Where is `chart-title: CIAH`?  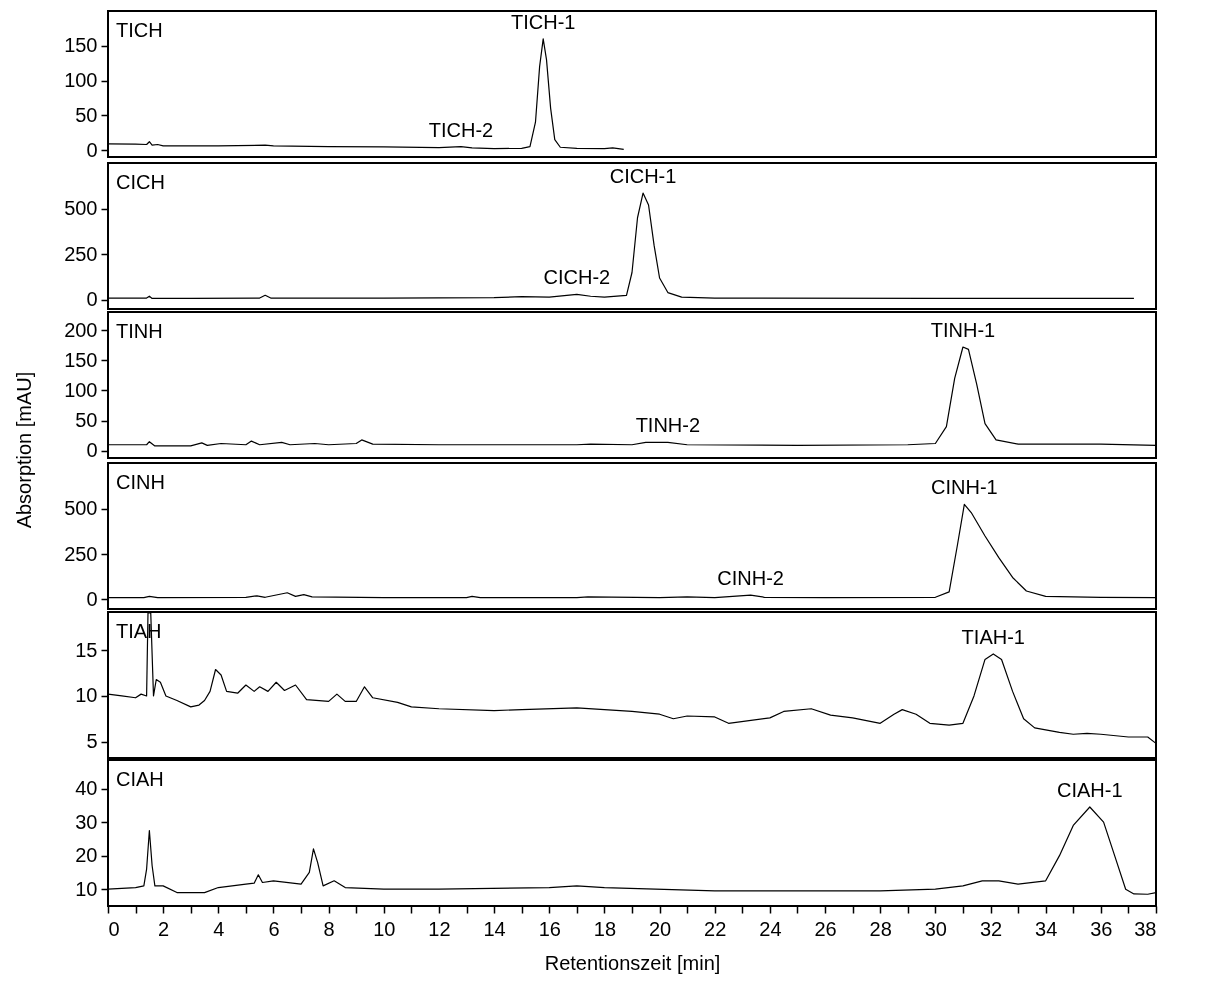 chart-title: CIAH is located at coordinates (140, 779).